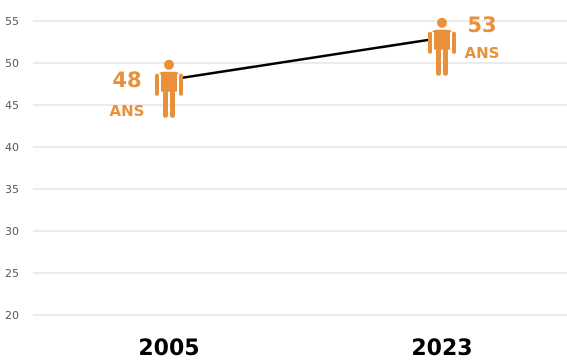  What do you see at coordinates (463, 44) in the screenshot?
I see `data-point-2023: 53 ANS` at bounding box center [463, 44].